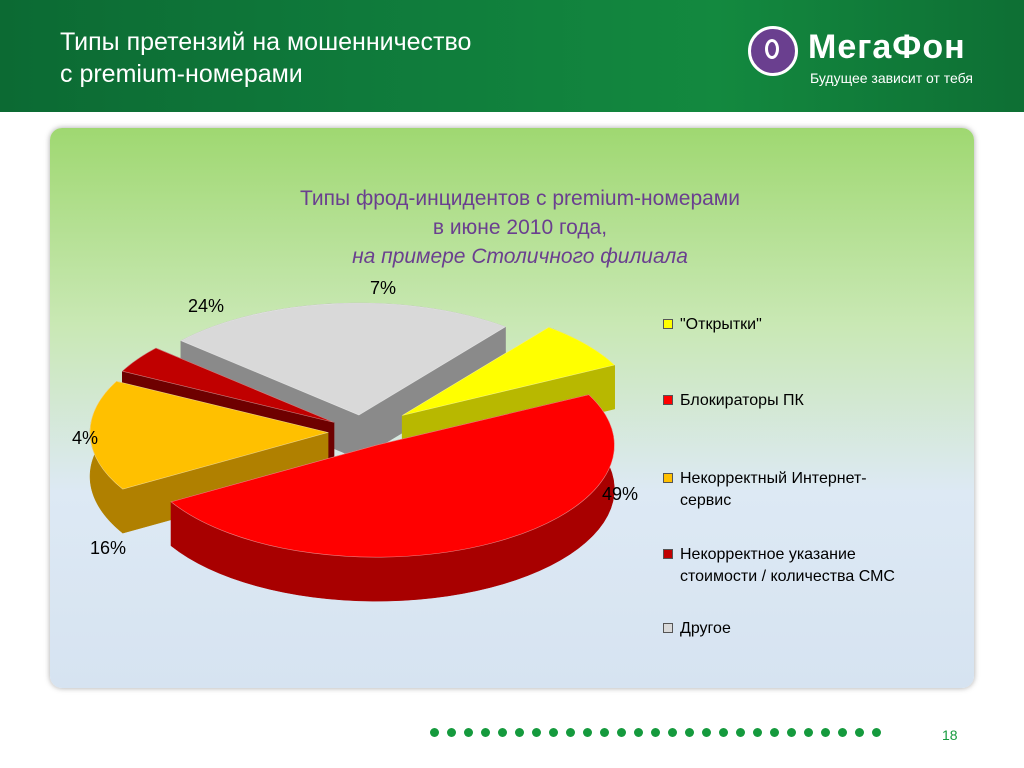 Image resolution: width=1024 pixels, height=768 pixels. I want to click on legend-text: стоимости / количества СМС, so click(787, 576).